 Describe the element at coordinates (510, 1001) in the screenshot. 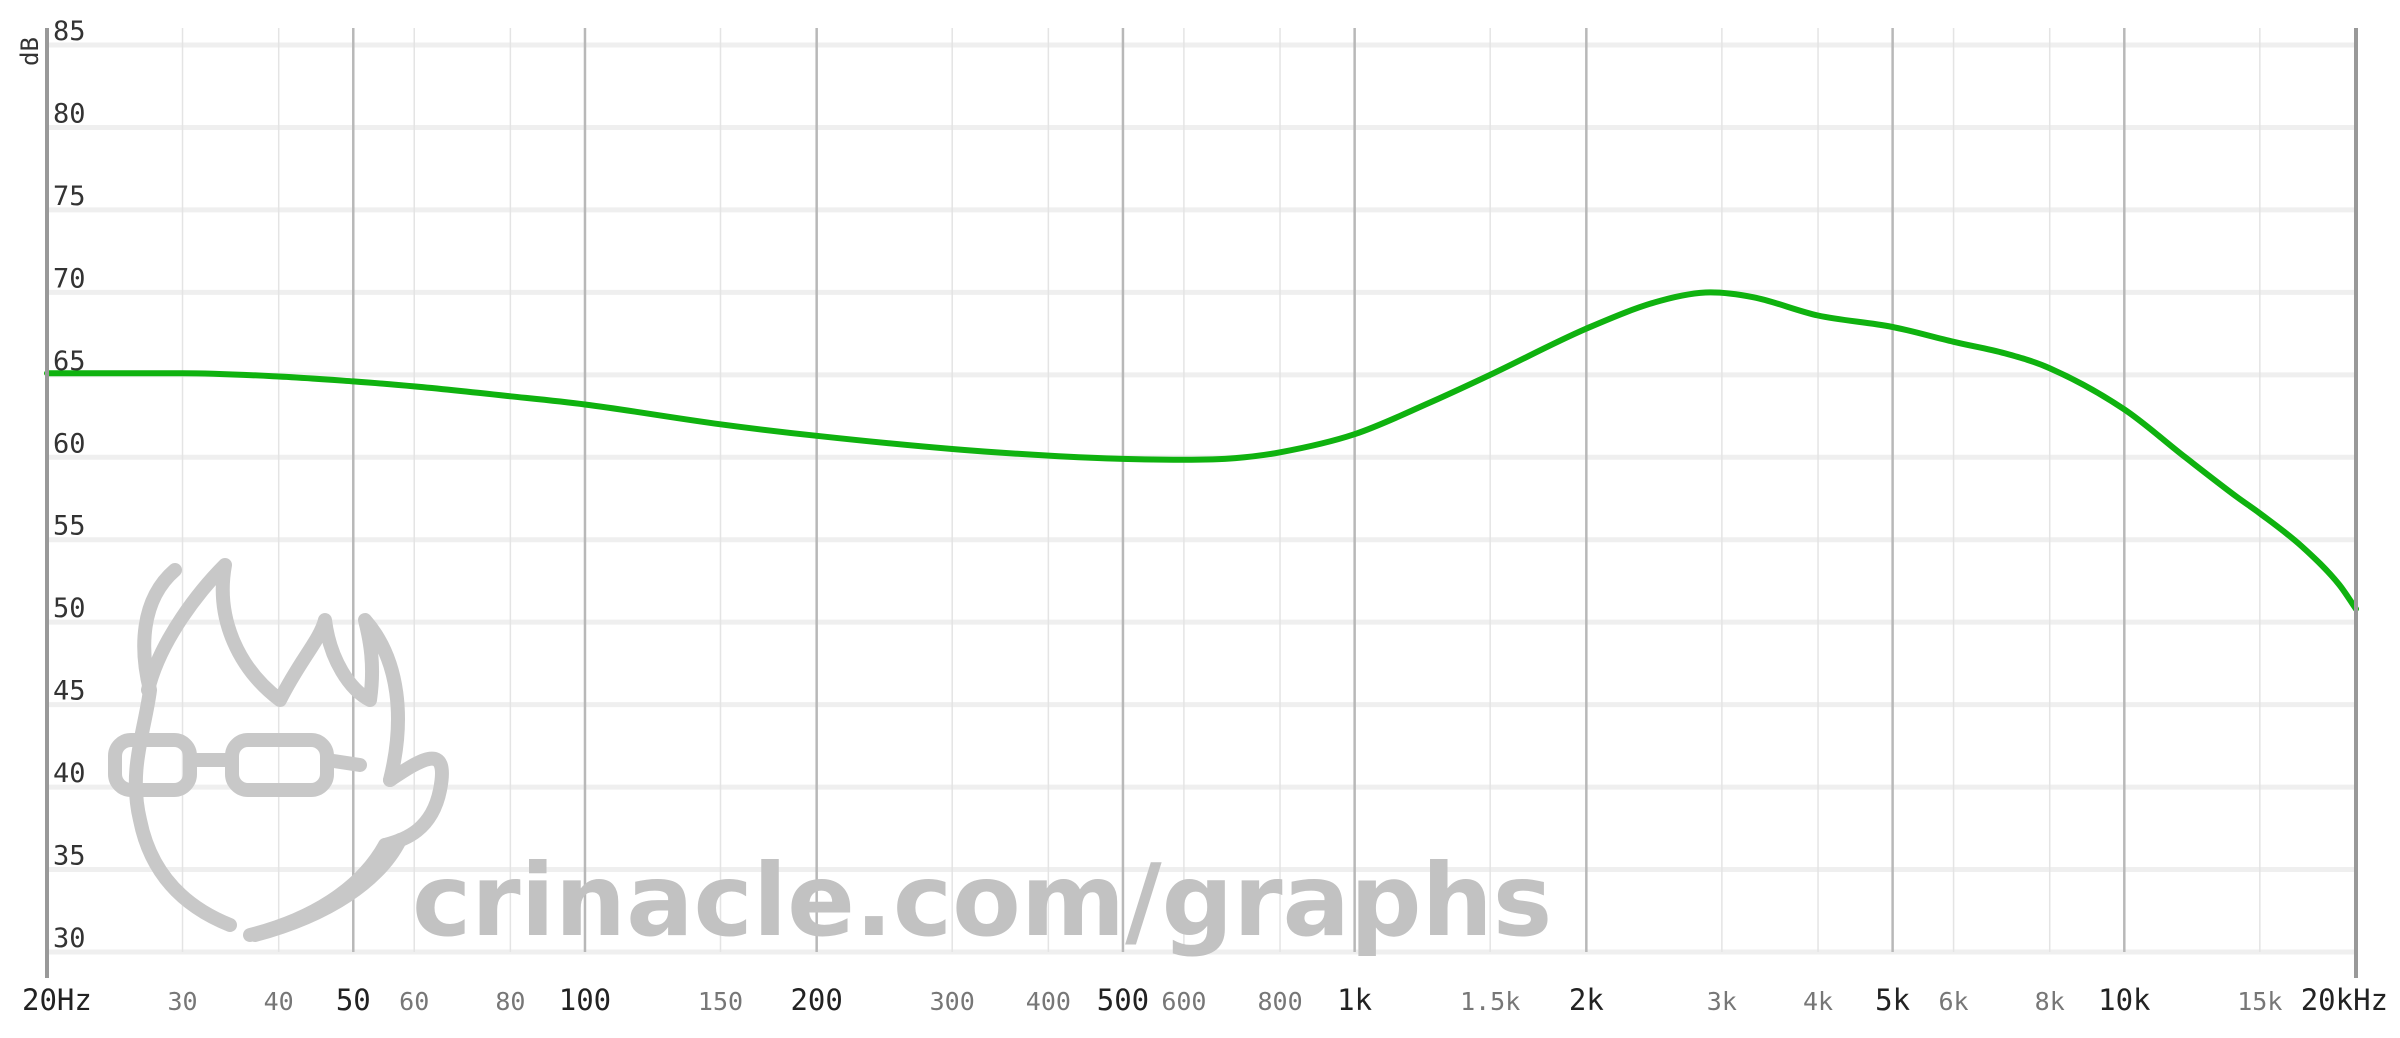

I see `x-tick-label: 80` at that location.